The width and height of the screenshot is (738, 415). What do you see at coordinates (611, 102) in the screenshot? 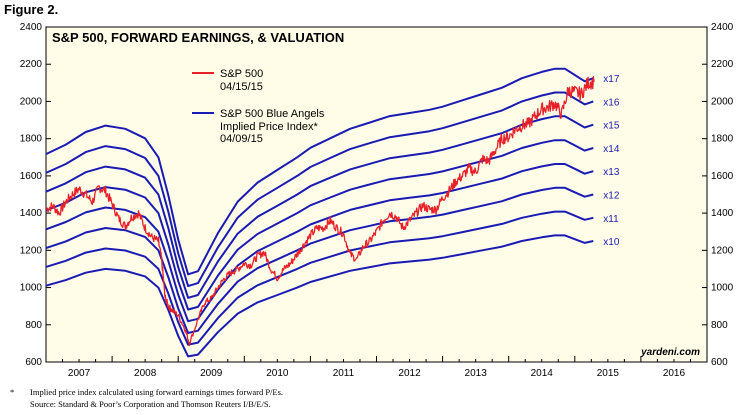
I see `multiple-label-x16: x16` at bounding box center [611, 102].